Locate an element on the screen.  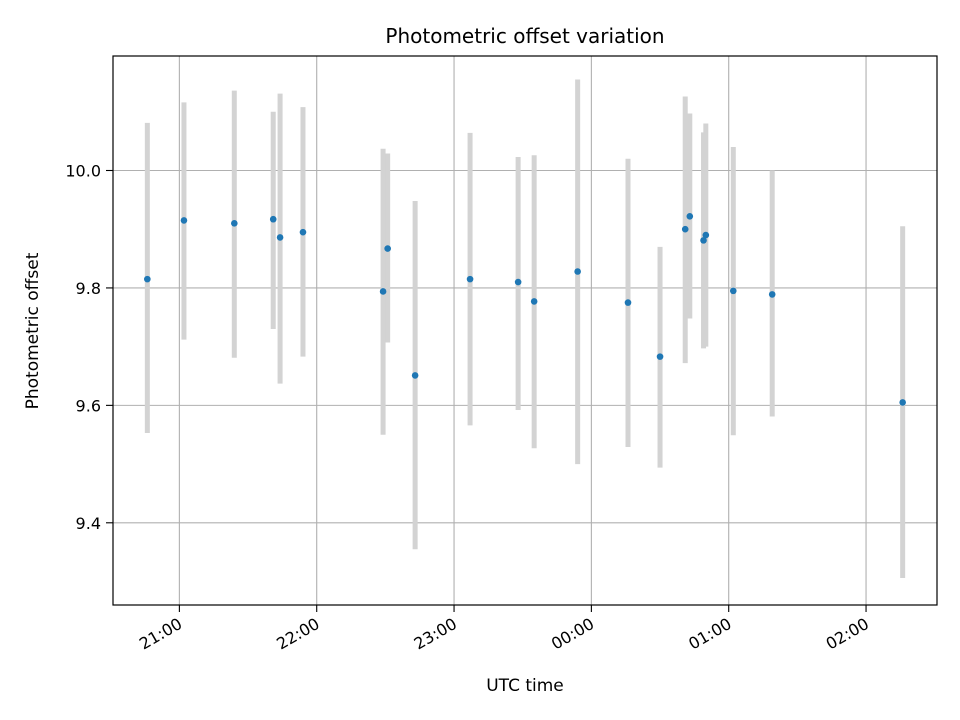
y-tick-label: 9.6 is located at coordinates (88, 405).